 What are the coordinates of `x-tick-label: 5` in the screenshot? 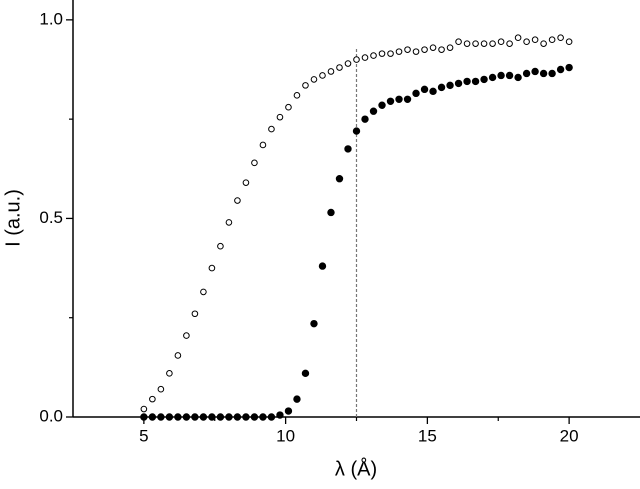 It's located at (143, 435).